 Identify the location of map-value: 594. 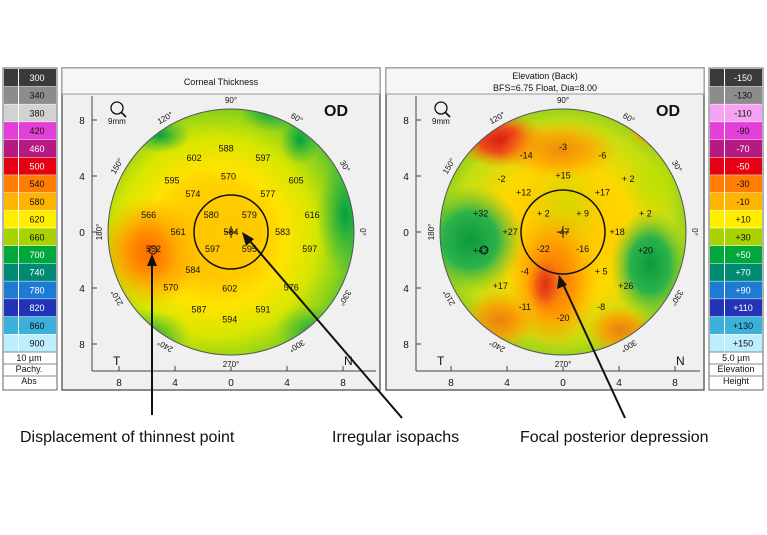
(229, 319).